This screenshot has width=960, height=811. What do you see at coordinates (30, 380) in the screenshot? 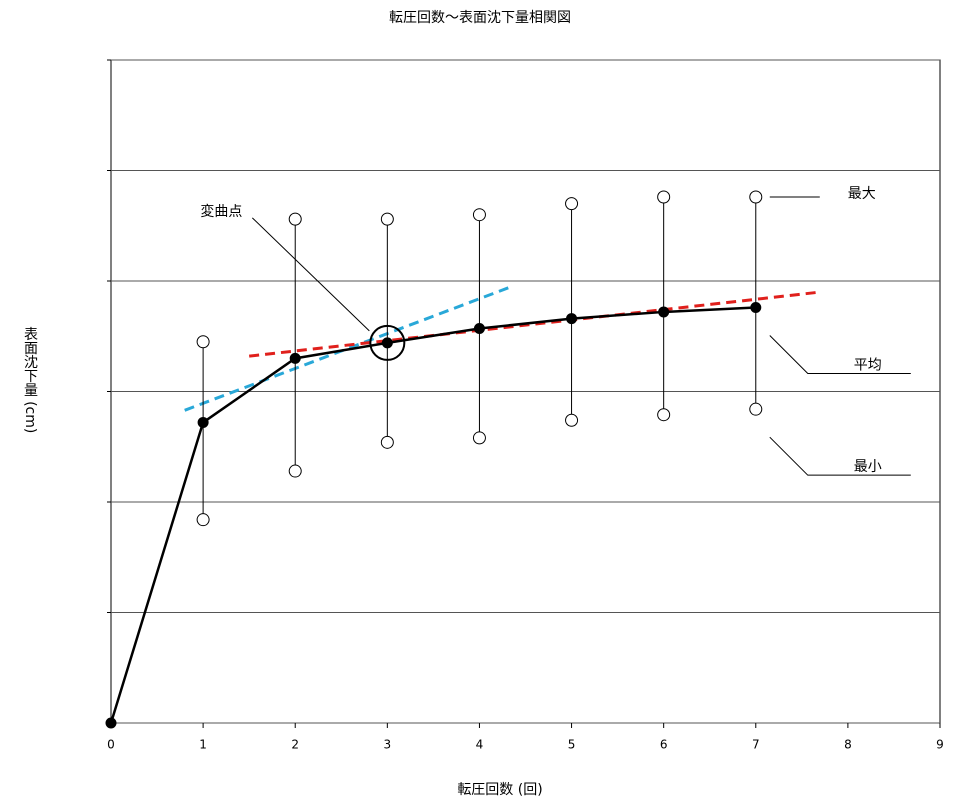
I see `y-axis-label: 表面沈下量 (cm)` at bounding box center [30, 380].